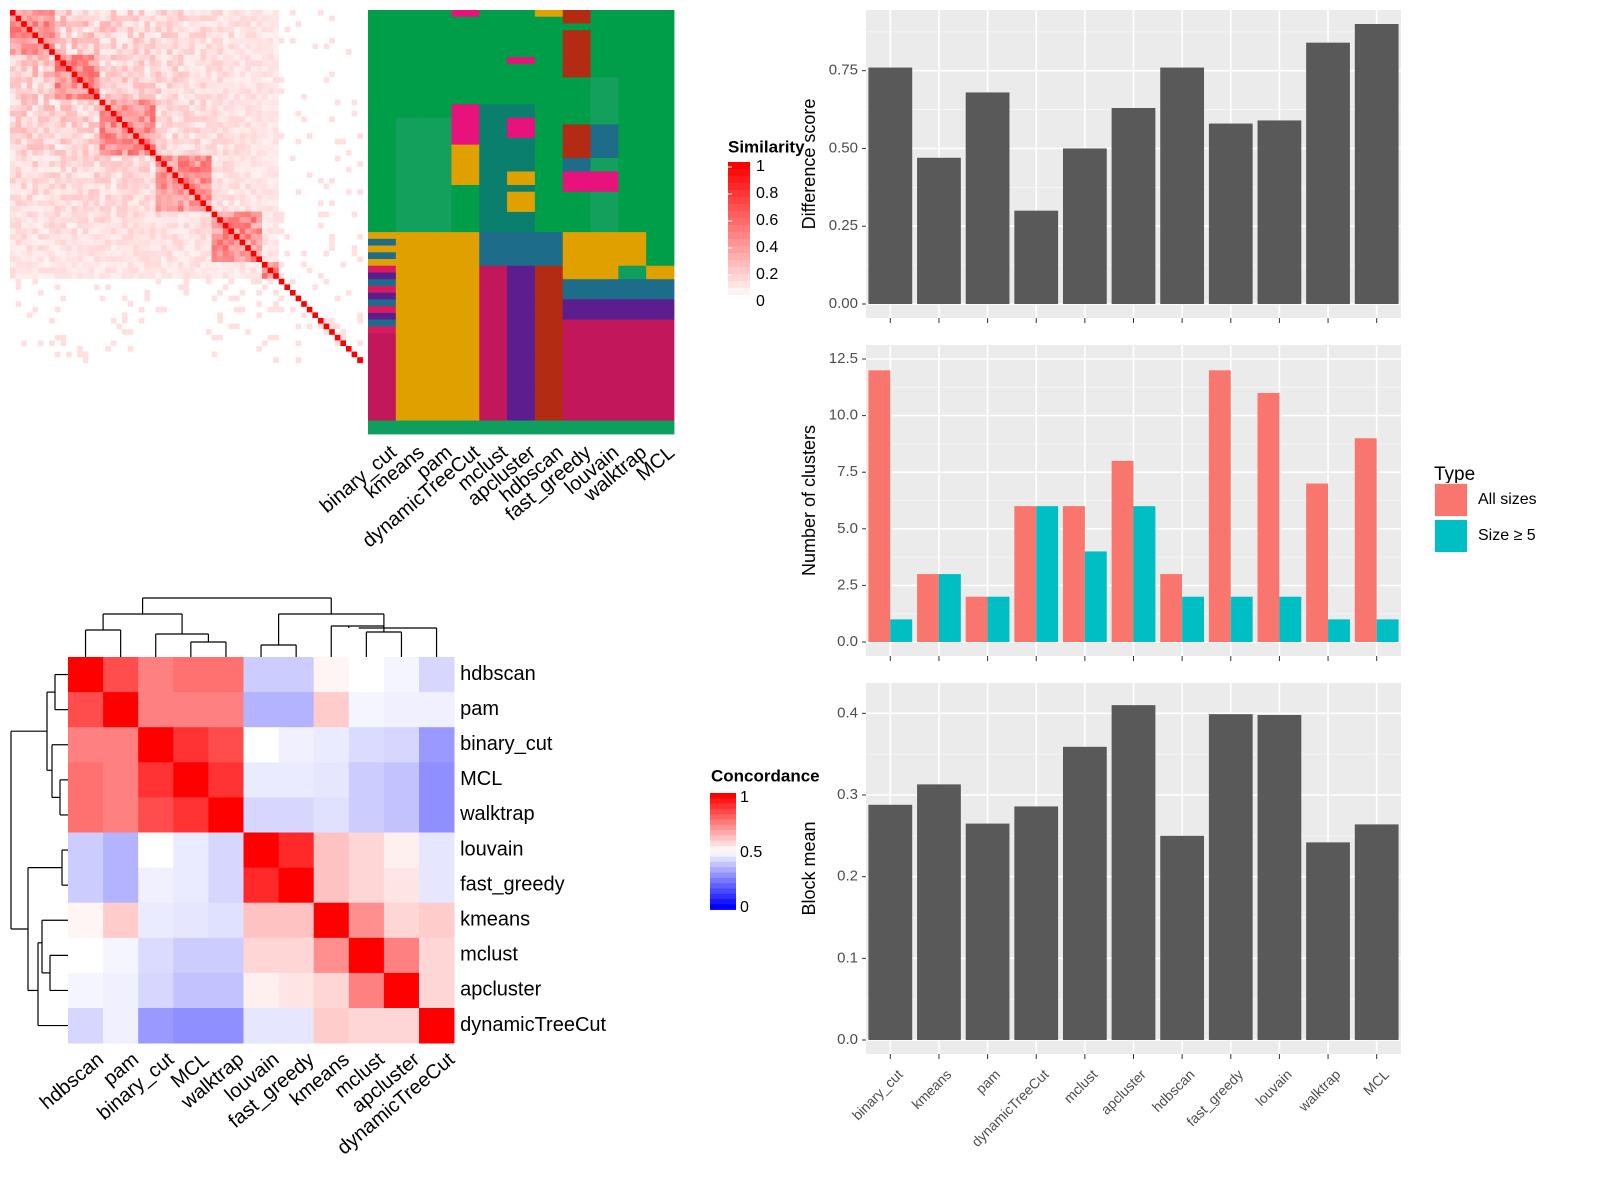  Describe the element at coordinates (744, 797) in the screenshot. I see `concordance-legend-tick: 1` at that location.